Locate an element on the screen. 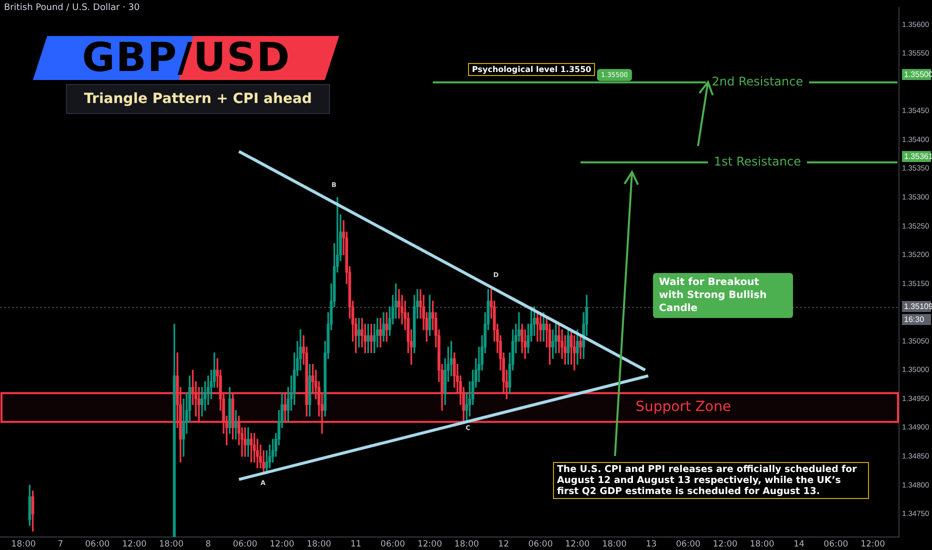  x-tick-label: 8 is located at coordinates (208, 544).